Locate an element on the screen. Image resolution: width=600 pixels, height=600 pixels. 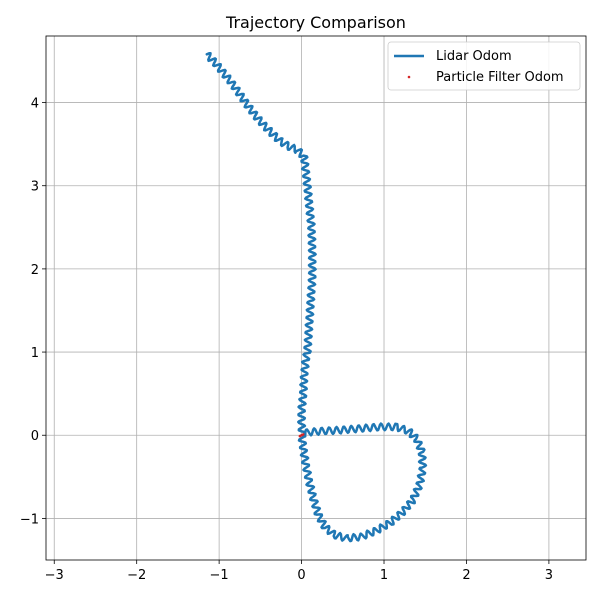
x-tick-label: 1 is located at coordinates (384, 575).